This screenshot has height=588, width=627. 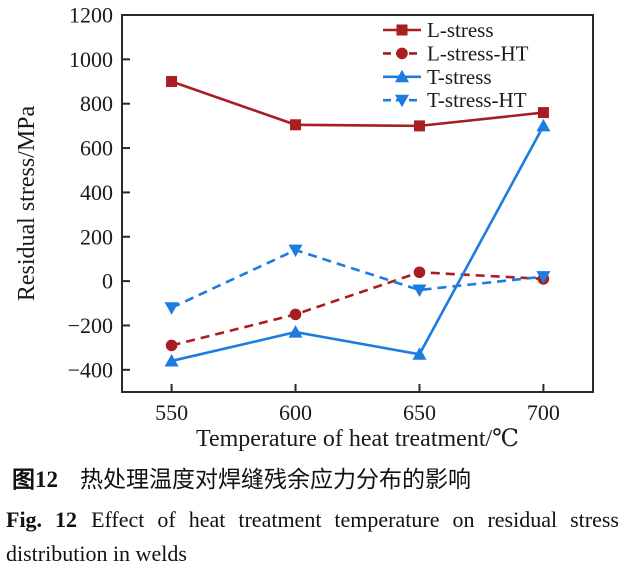 I want to click on legend-item-l-stress: L-stress, so click(x=438, y=30).